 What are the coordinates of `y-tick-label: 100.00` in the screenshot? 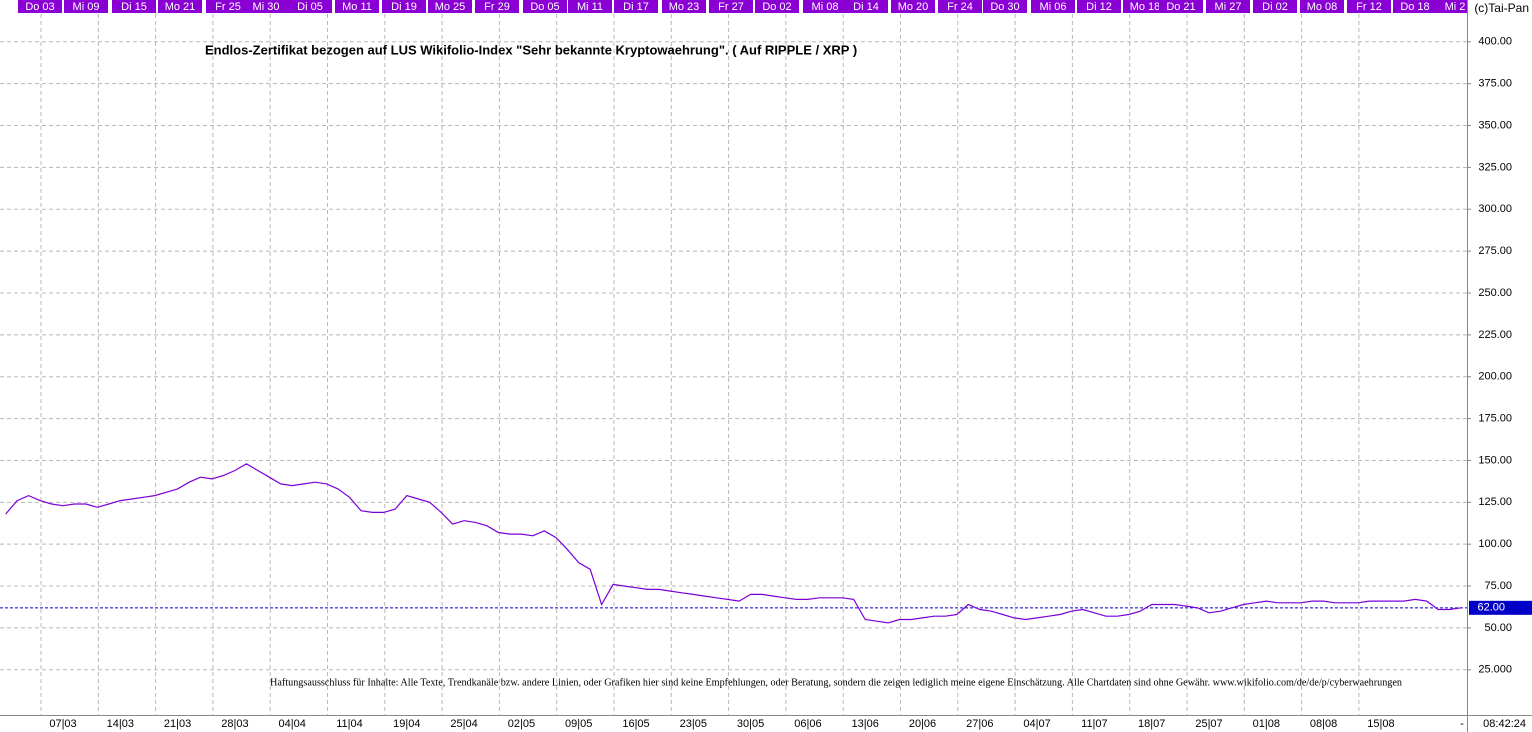 It's located at (1495, 544).